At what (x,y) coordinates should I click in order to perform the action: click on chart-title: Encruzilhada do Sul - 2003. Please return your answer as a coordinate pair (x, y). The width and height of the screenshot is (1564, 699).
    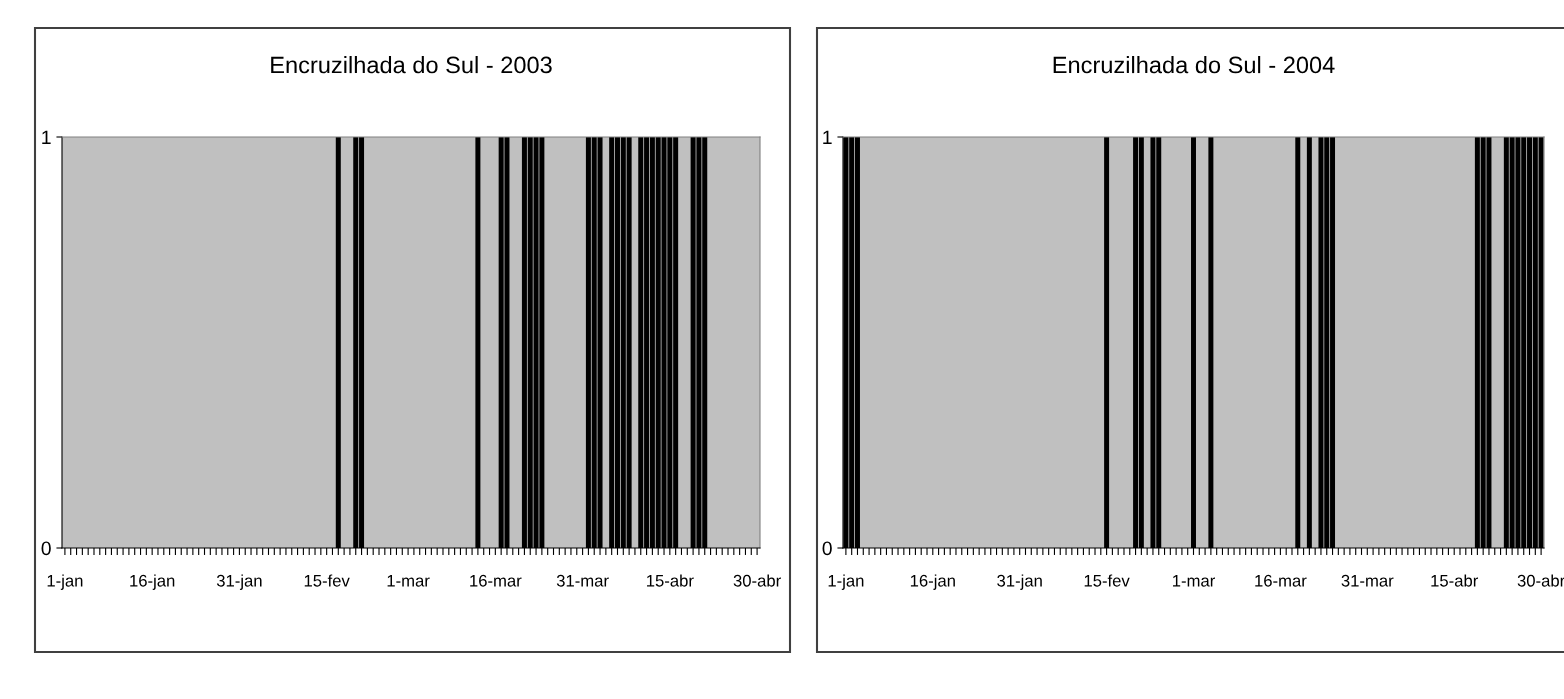
    Looking at the image, I should click on (411, 65).